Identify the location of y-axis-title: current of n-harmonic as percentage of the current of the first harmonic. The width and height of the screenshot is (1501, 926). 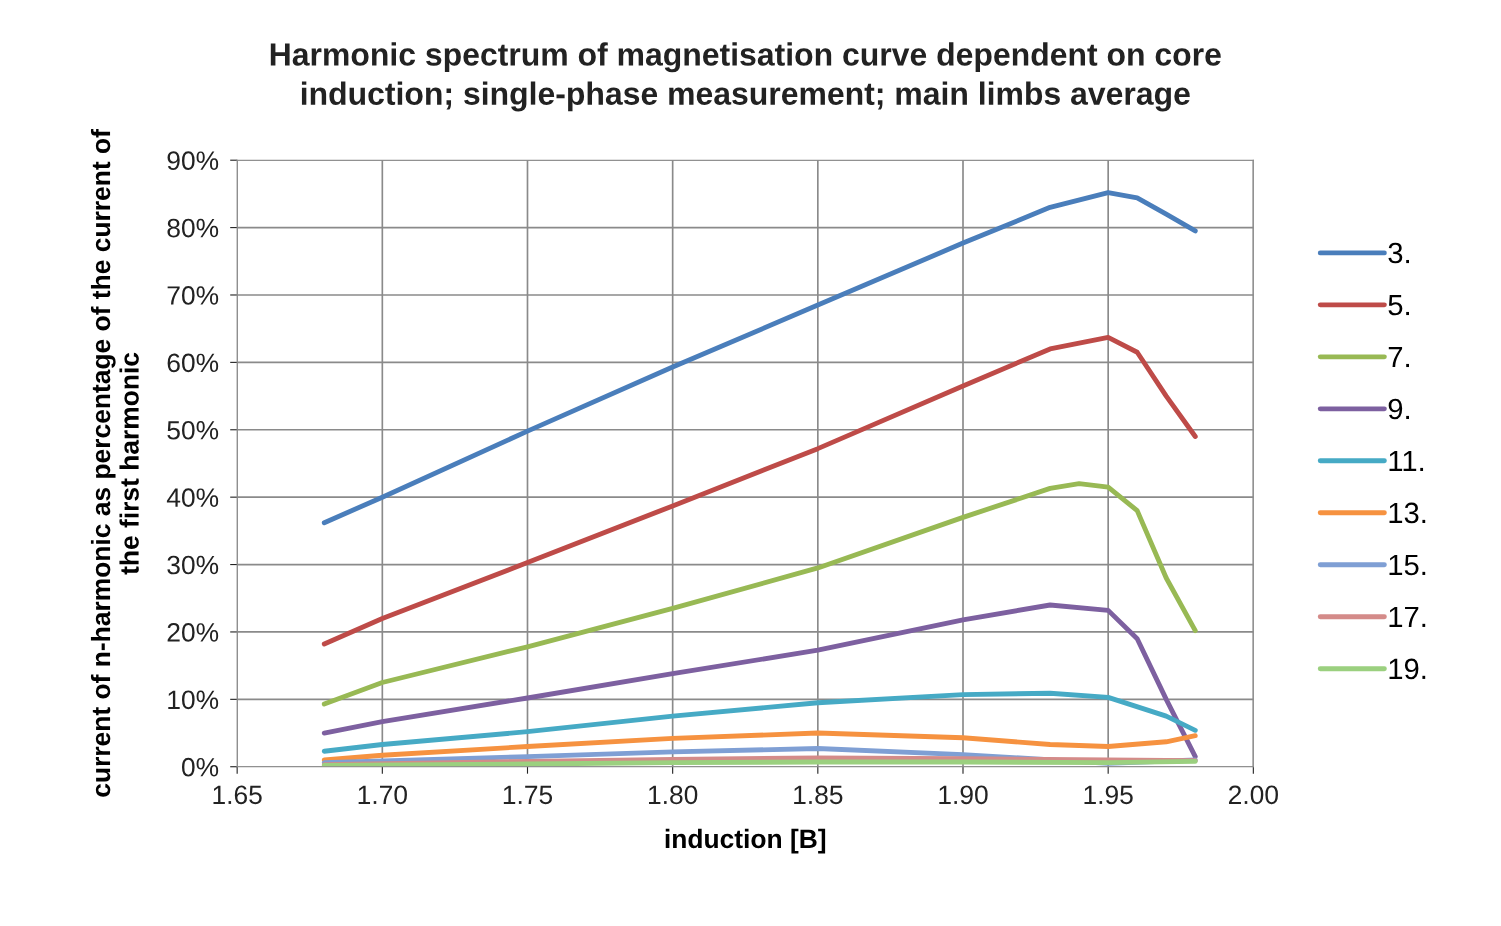
(114, 463).